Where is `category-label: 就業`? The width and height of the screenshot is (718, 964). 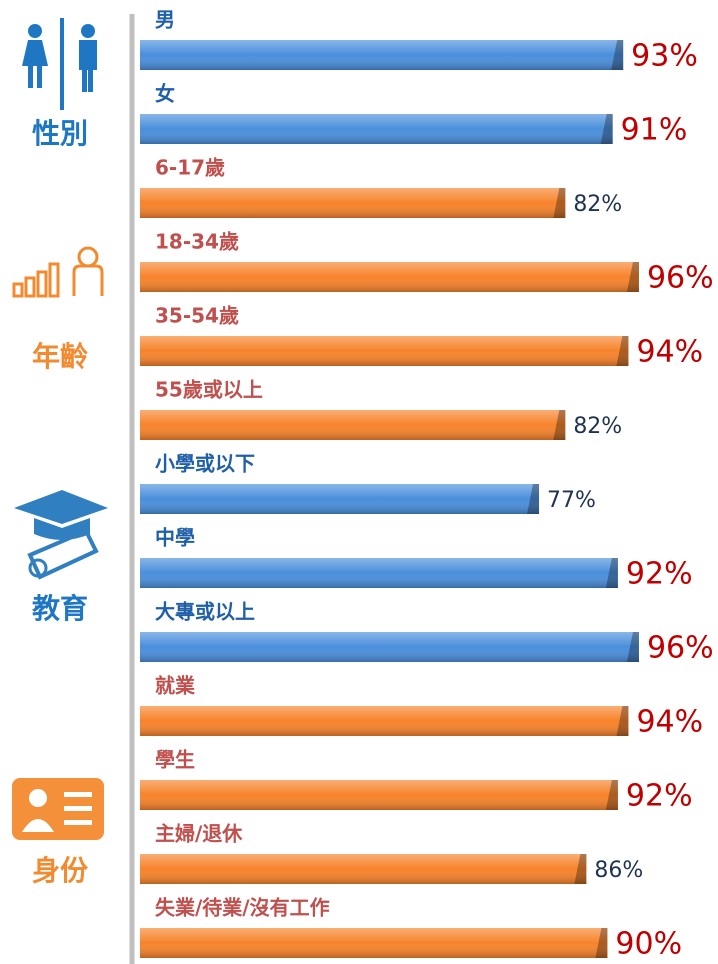 category-label: 就業 is located at coordinates (175, 686).